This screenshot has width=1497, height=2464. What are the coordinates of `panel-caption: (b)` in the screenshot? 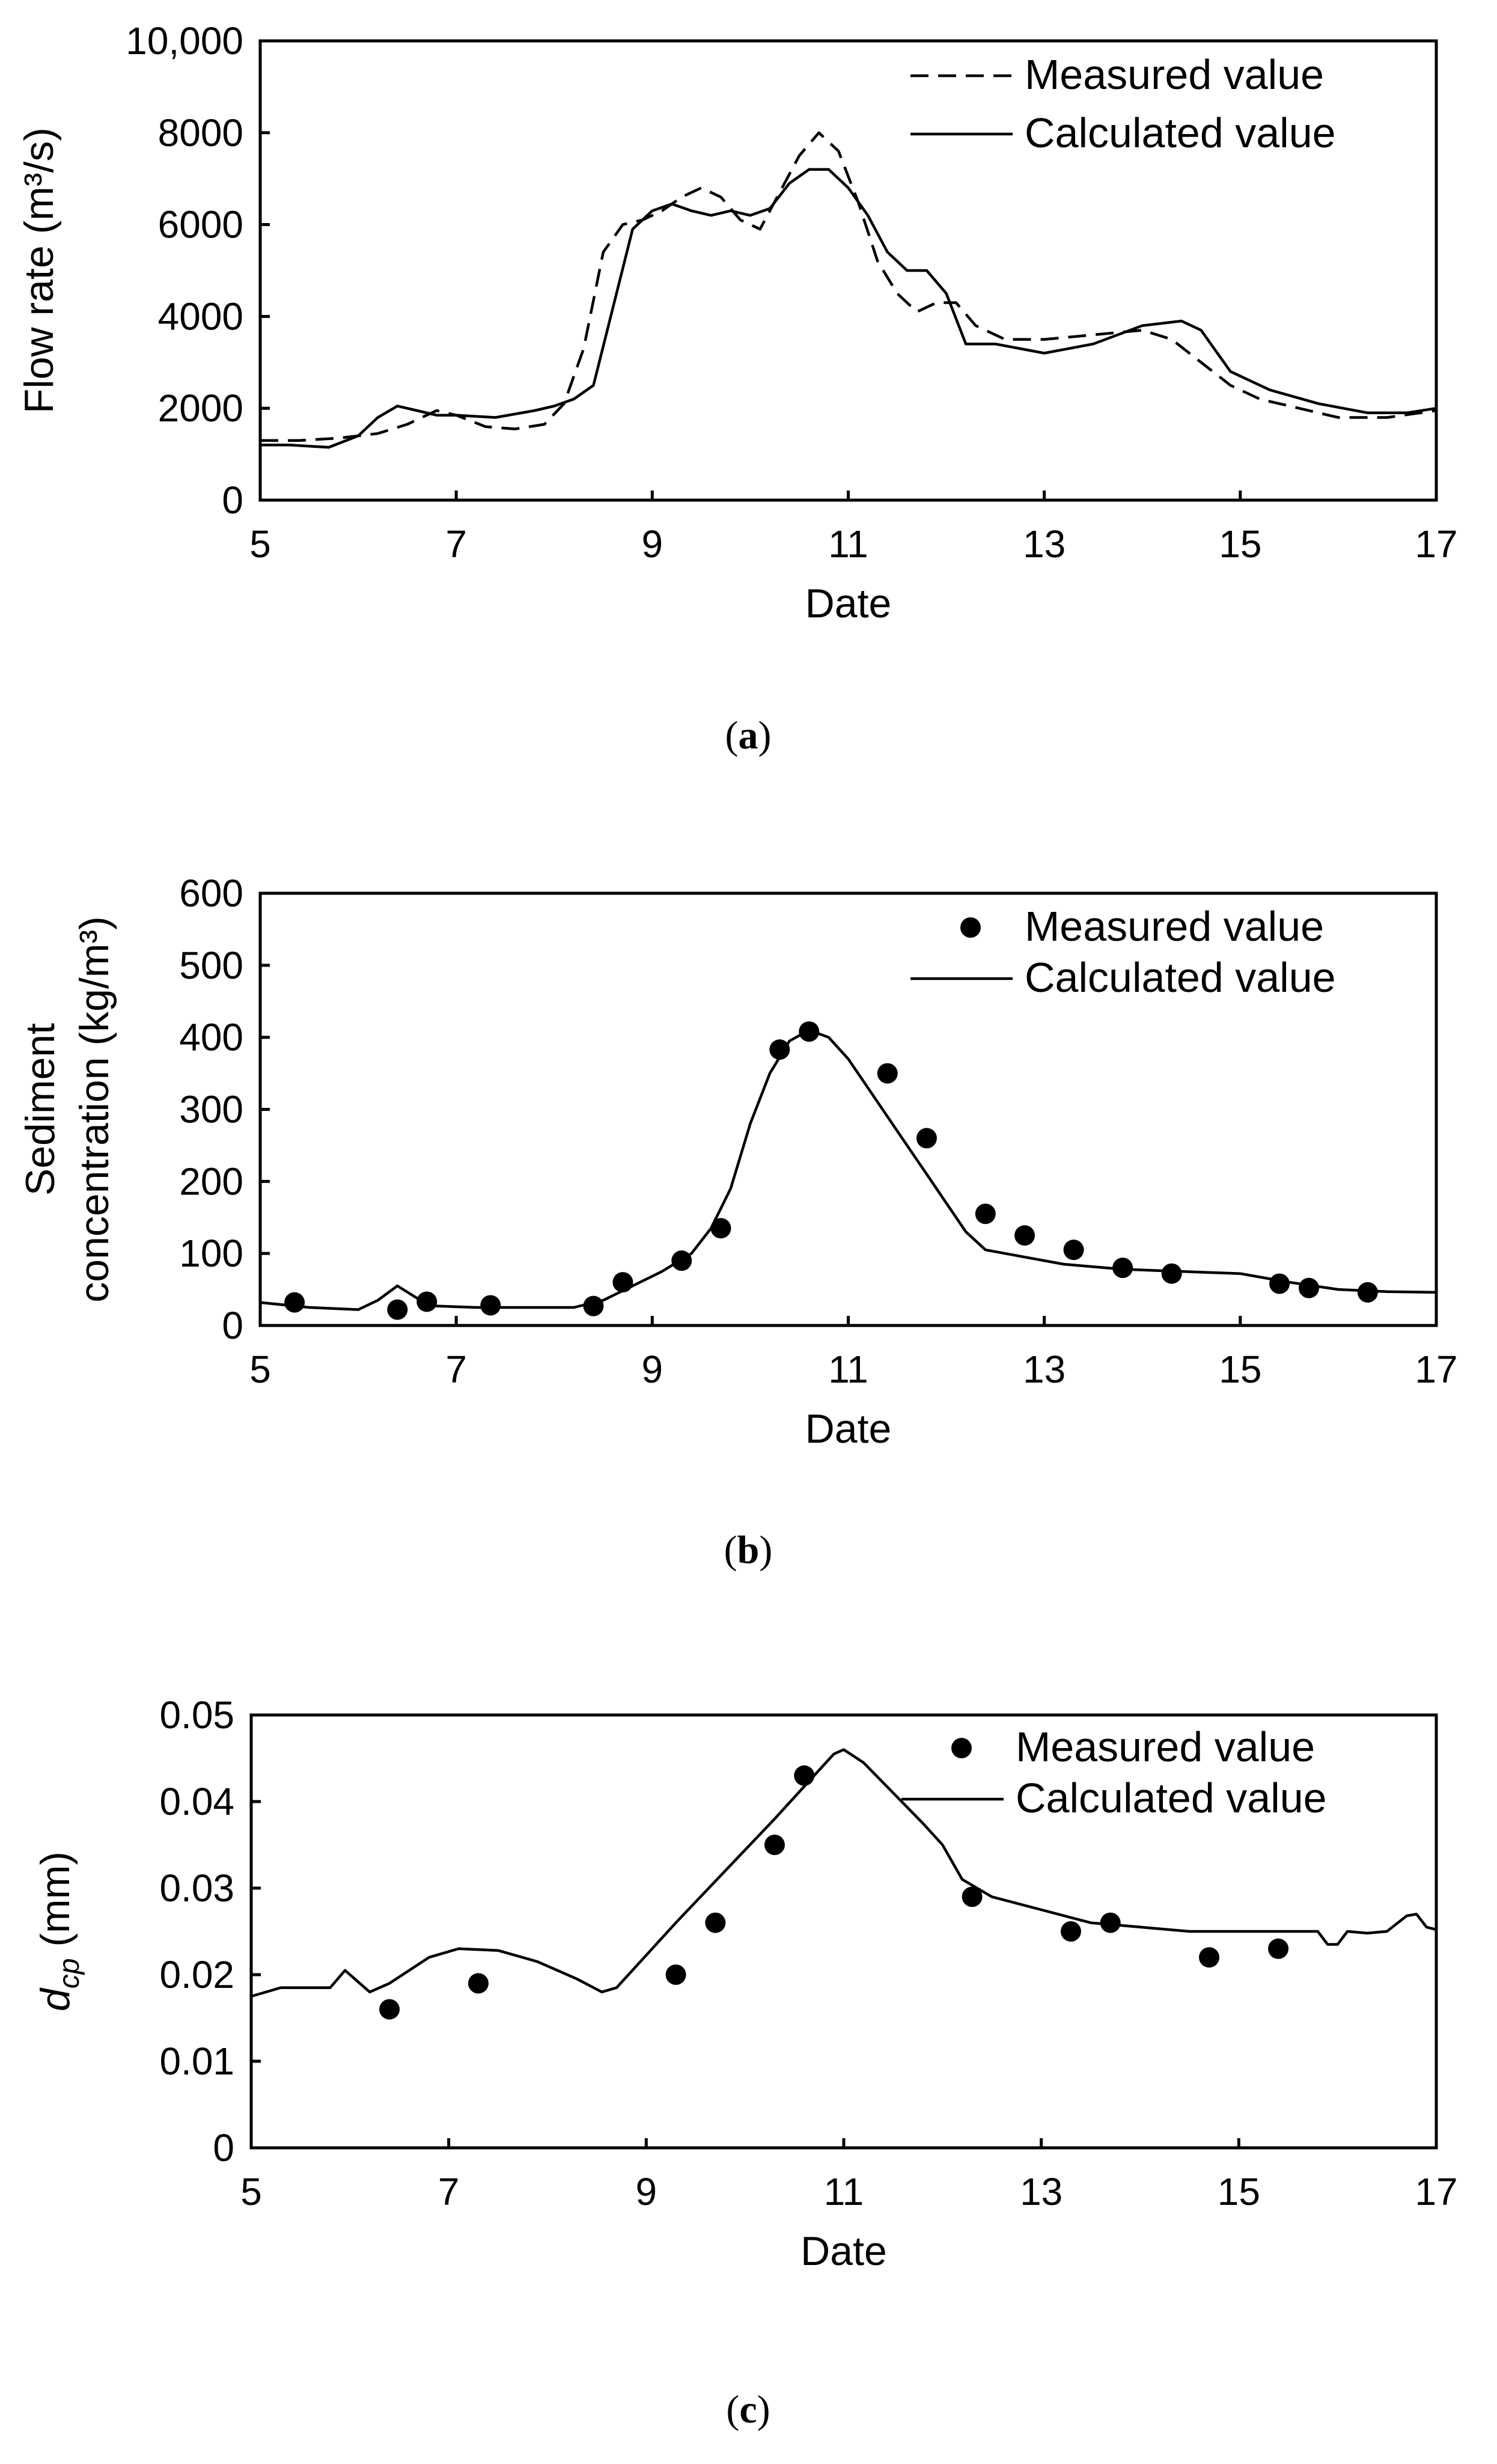 It's located at (748, 1550).